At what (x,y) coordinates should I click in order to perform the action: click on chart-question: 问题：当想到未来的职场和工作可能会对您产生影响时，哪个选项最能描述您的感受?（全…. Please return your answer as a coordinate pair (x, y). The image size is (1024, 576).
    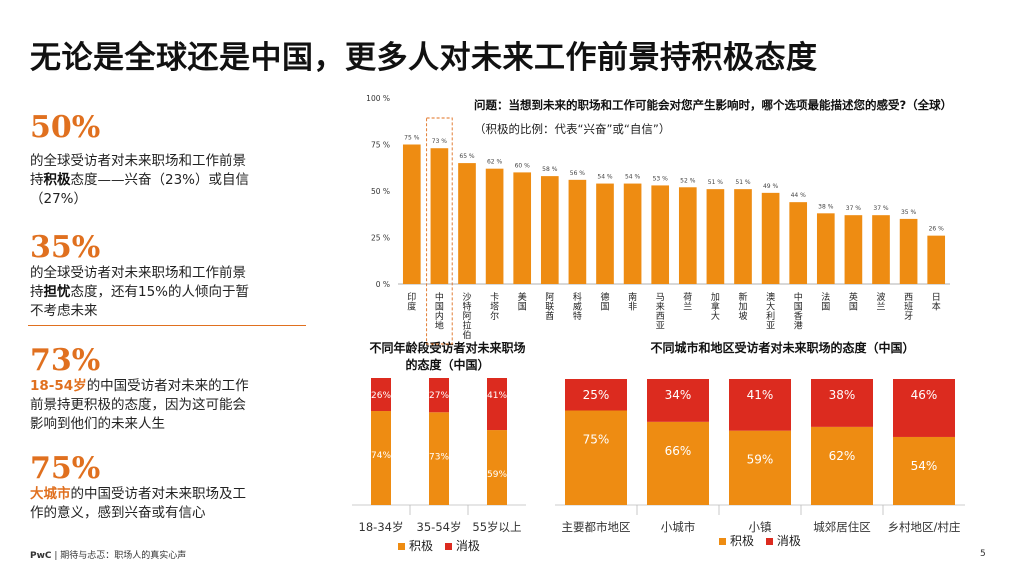
    Looking at the image, I should click on (713, 105).